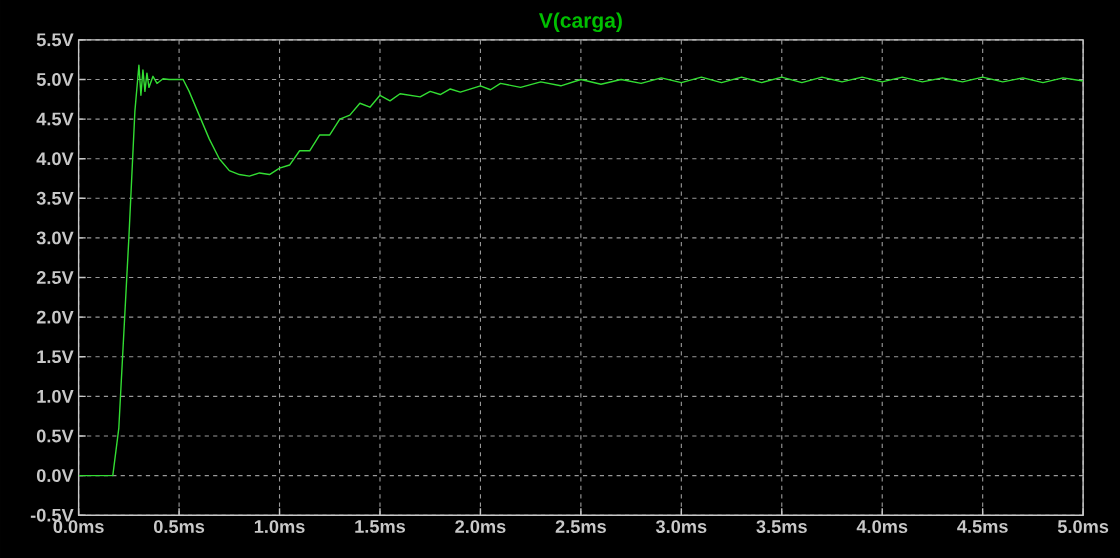 The width and height of the screenshot is (1120, 558). I want to click on x-tick-label: 0.0ms, so click(78, 527).